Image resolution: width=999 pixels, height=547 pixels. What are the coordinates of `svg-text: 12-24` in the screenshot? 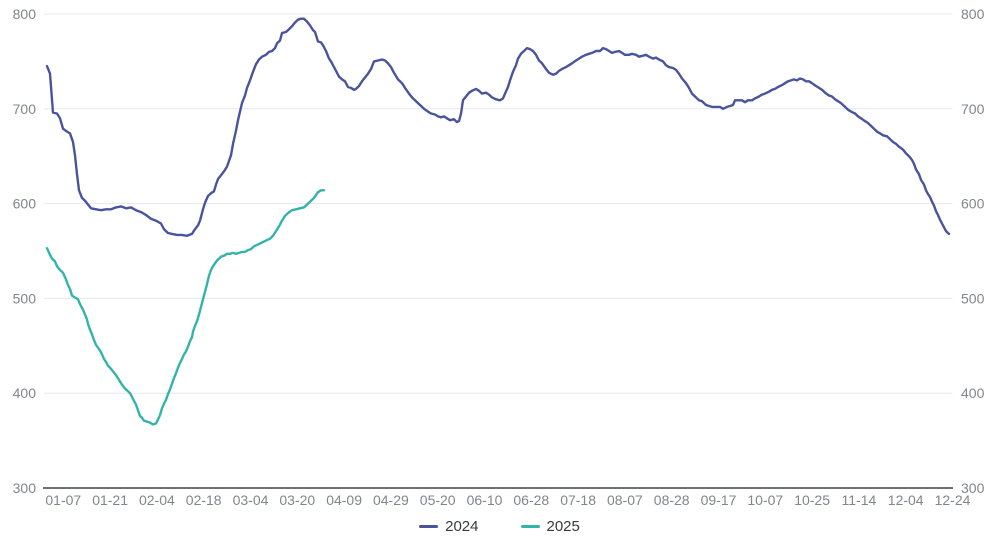 It's located at (953, 500).